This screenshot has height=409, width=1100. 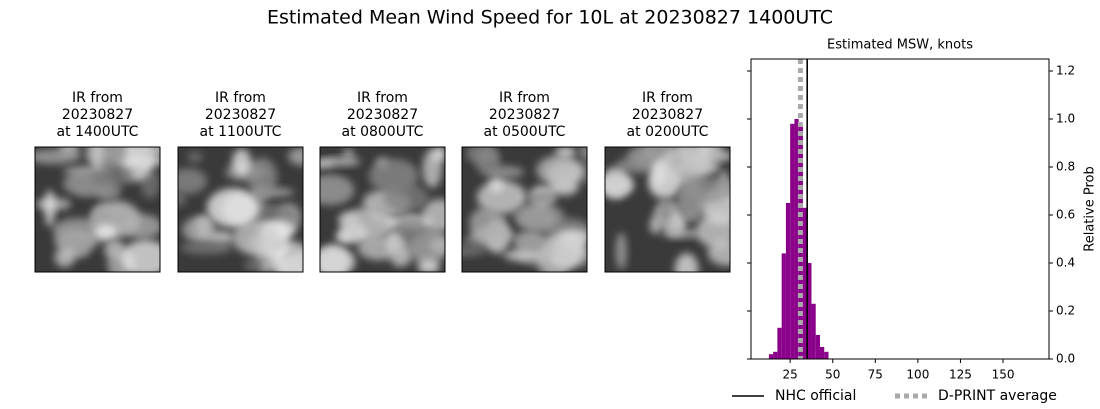 What do you see at coordinates (997, 396) in the screenshot?
I see `legend-label: D-PRINT average` at bounding box center [997, 396].